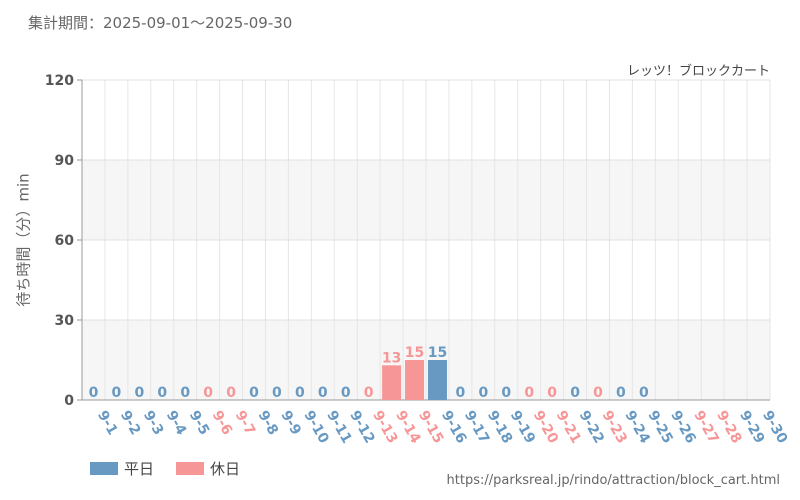 The width and height of the screenshot is (800, 500). I want to click on y-tick-label: 120, so click(59, 81).